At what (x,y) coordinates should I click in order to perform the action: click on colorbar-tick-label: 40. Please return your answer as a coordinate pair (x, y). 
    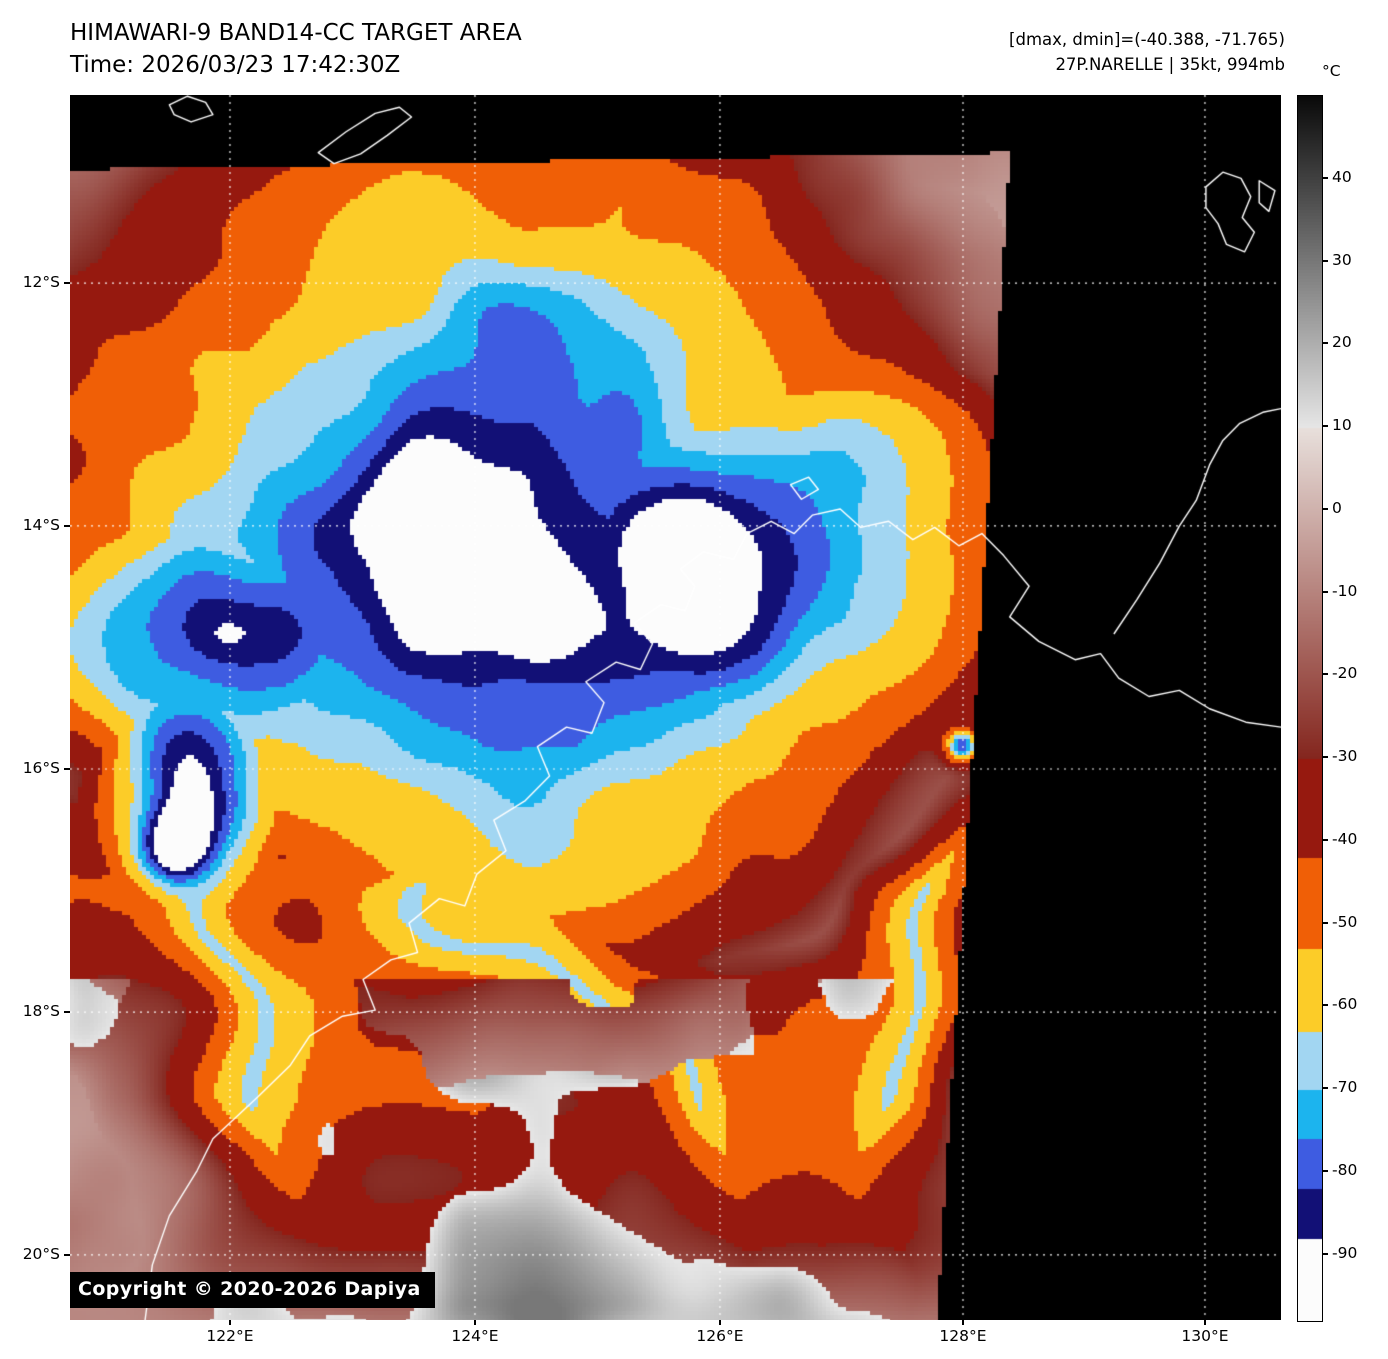
    Looking at the image, I should click on (1342, 176).